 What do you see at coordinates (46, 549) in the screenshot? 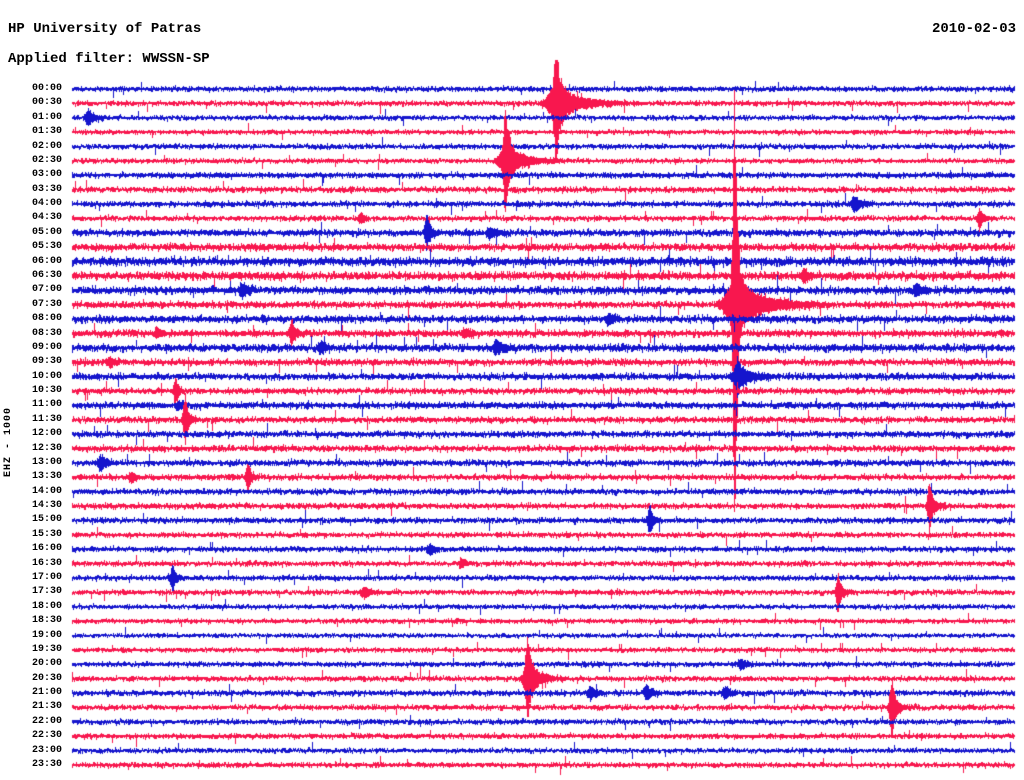
I see `row-time-label: 16:00` at bounding box center [46, 549].